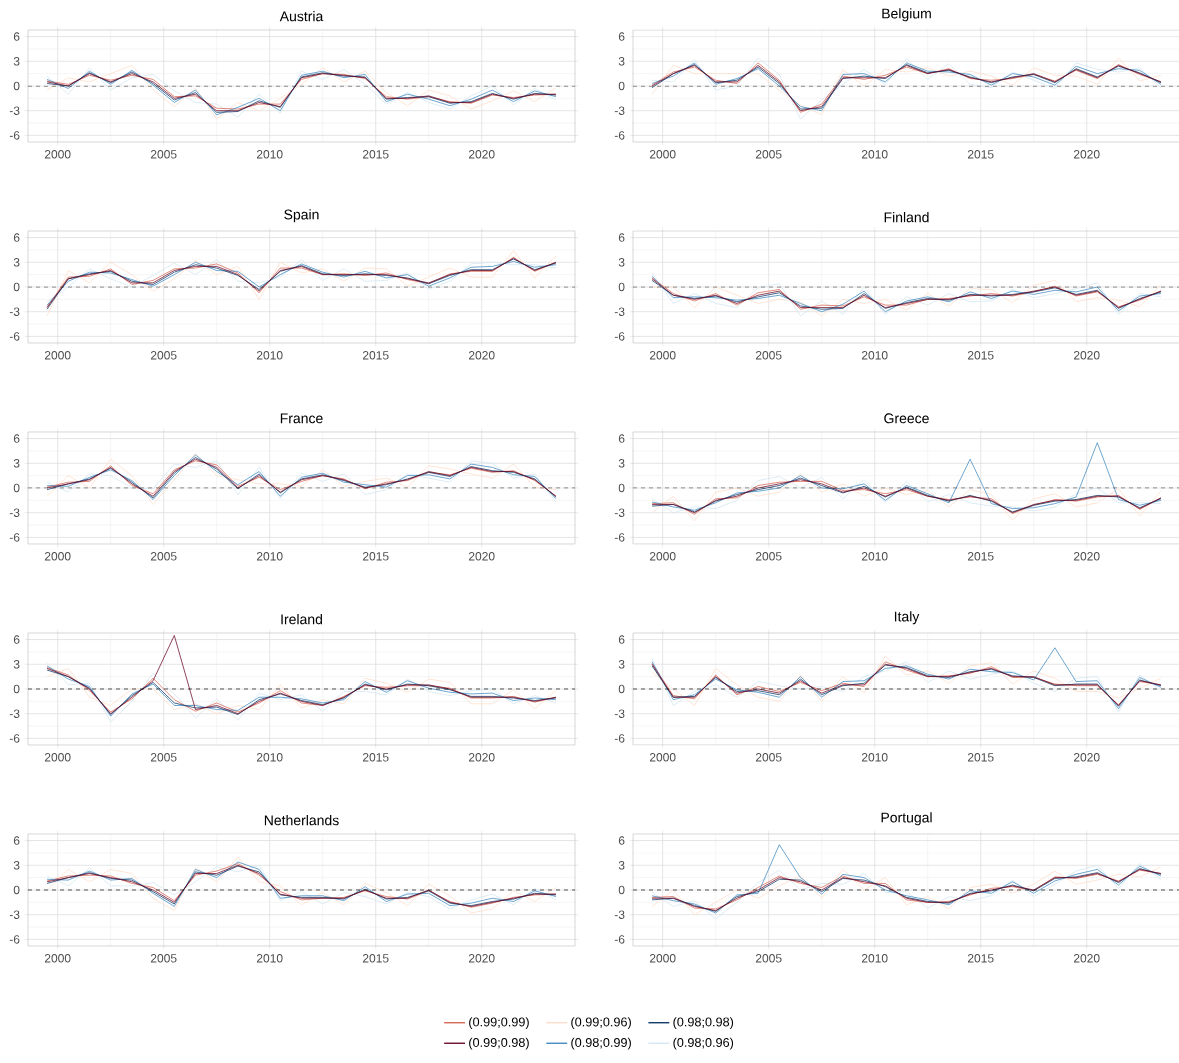  I want to click on chart-title: Ireland, so click(301, 619).